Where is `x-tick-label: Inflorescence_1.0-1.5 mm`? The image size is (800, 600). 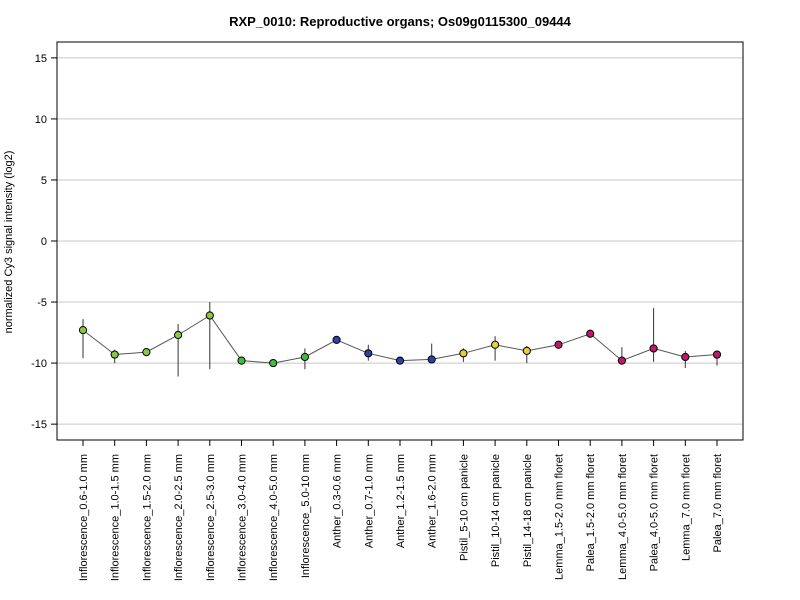 x-tick-label: Inflorescence_1.0-1.5 mm is located at coordinates (116, 517).